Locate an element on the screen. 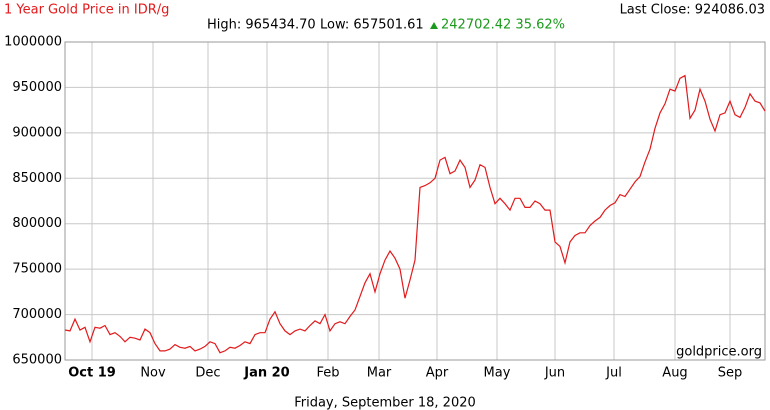 The width and height of the screenshot is (770, 410). high: High: 965434.70 is located at coordinates (261, 25).